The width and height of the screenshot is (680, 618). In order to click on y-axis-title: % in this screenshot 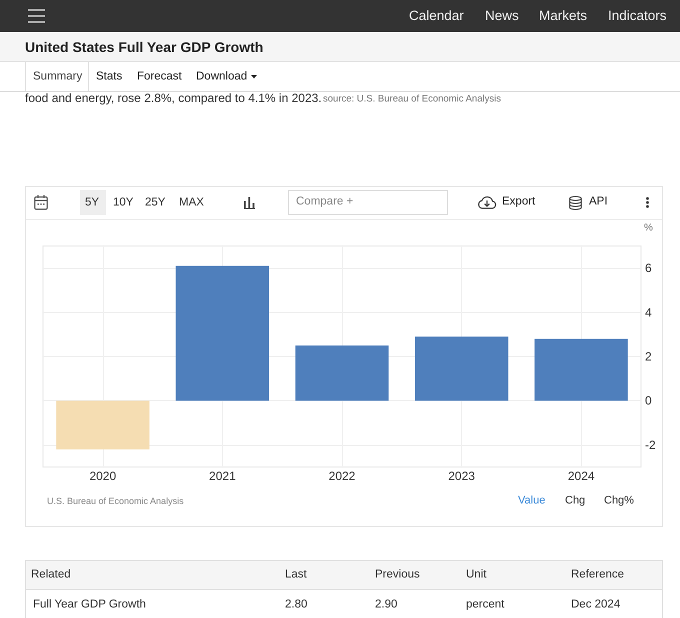, I will do `click(648, 228)`.